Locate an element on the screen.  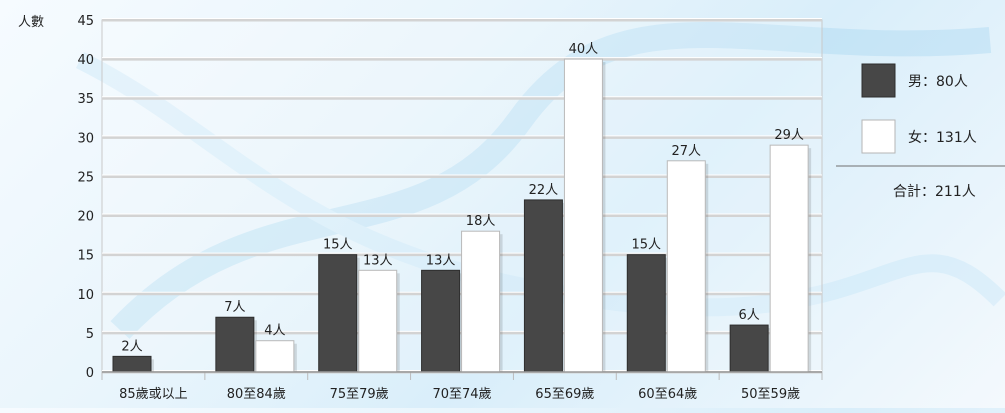
y-tick-label: 25 is located at coordinates (85, 177).